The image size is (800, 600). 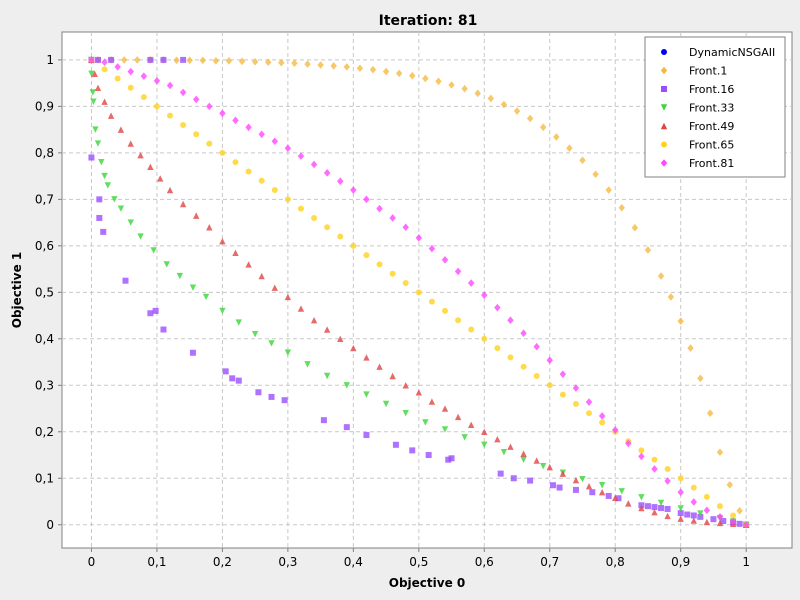 What do you see at coordinates (615, 562) in the screenshot?
I see `x-tick-label: 0,8` at bounding box center [615, 562].